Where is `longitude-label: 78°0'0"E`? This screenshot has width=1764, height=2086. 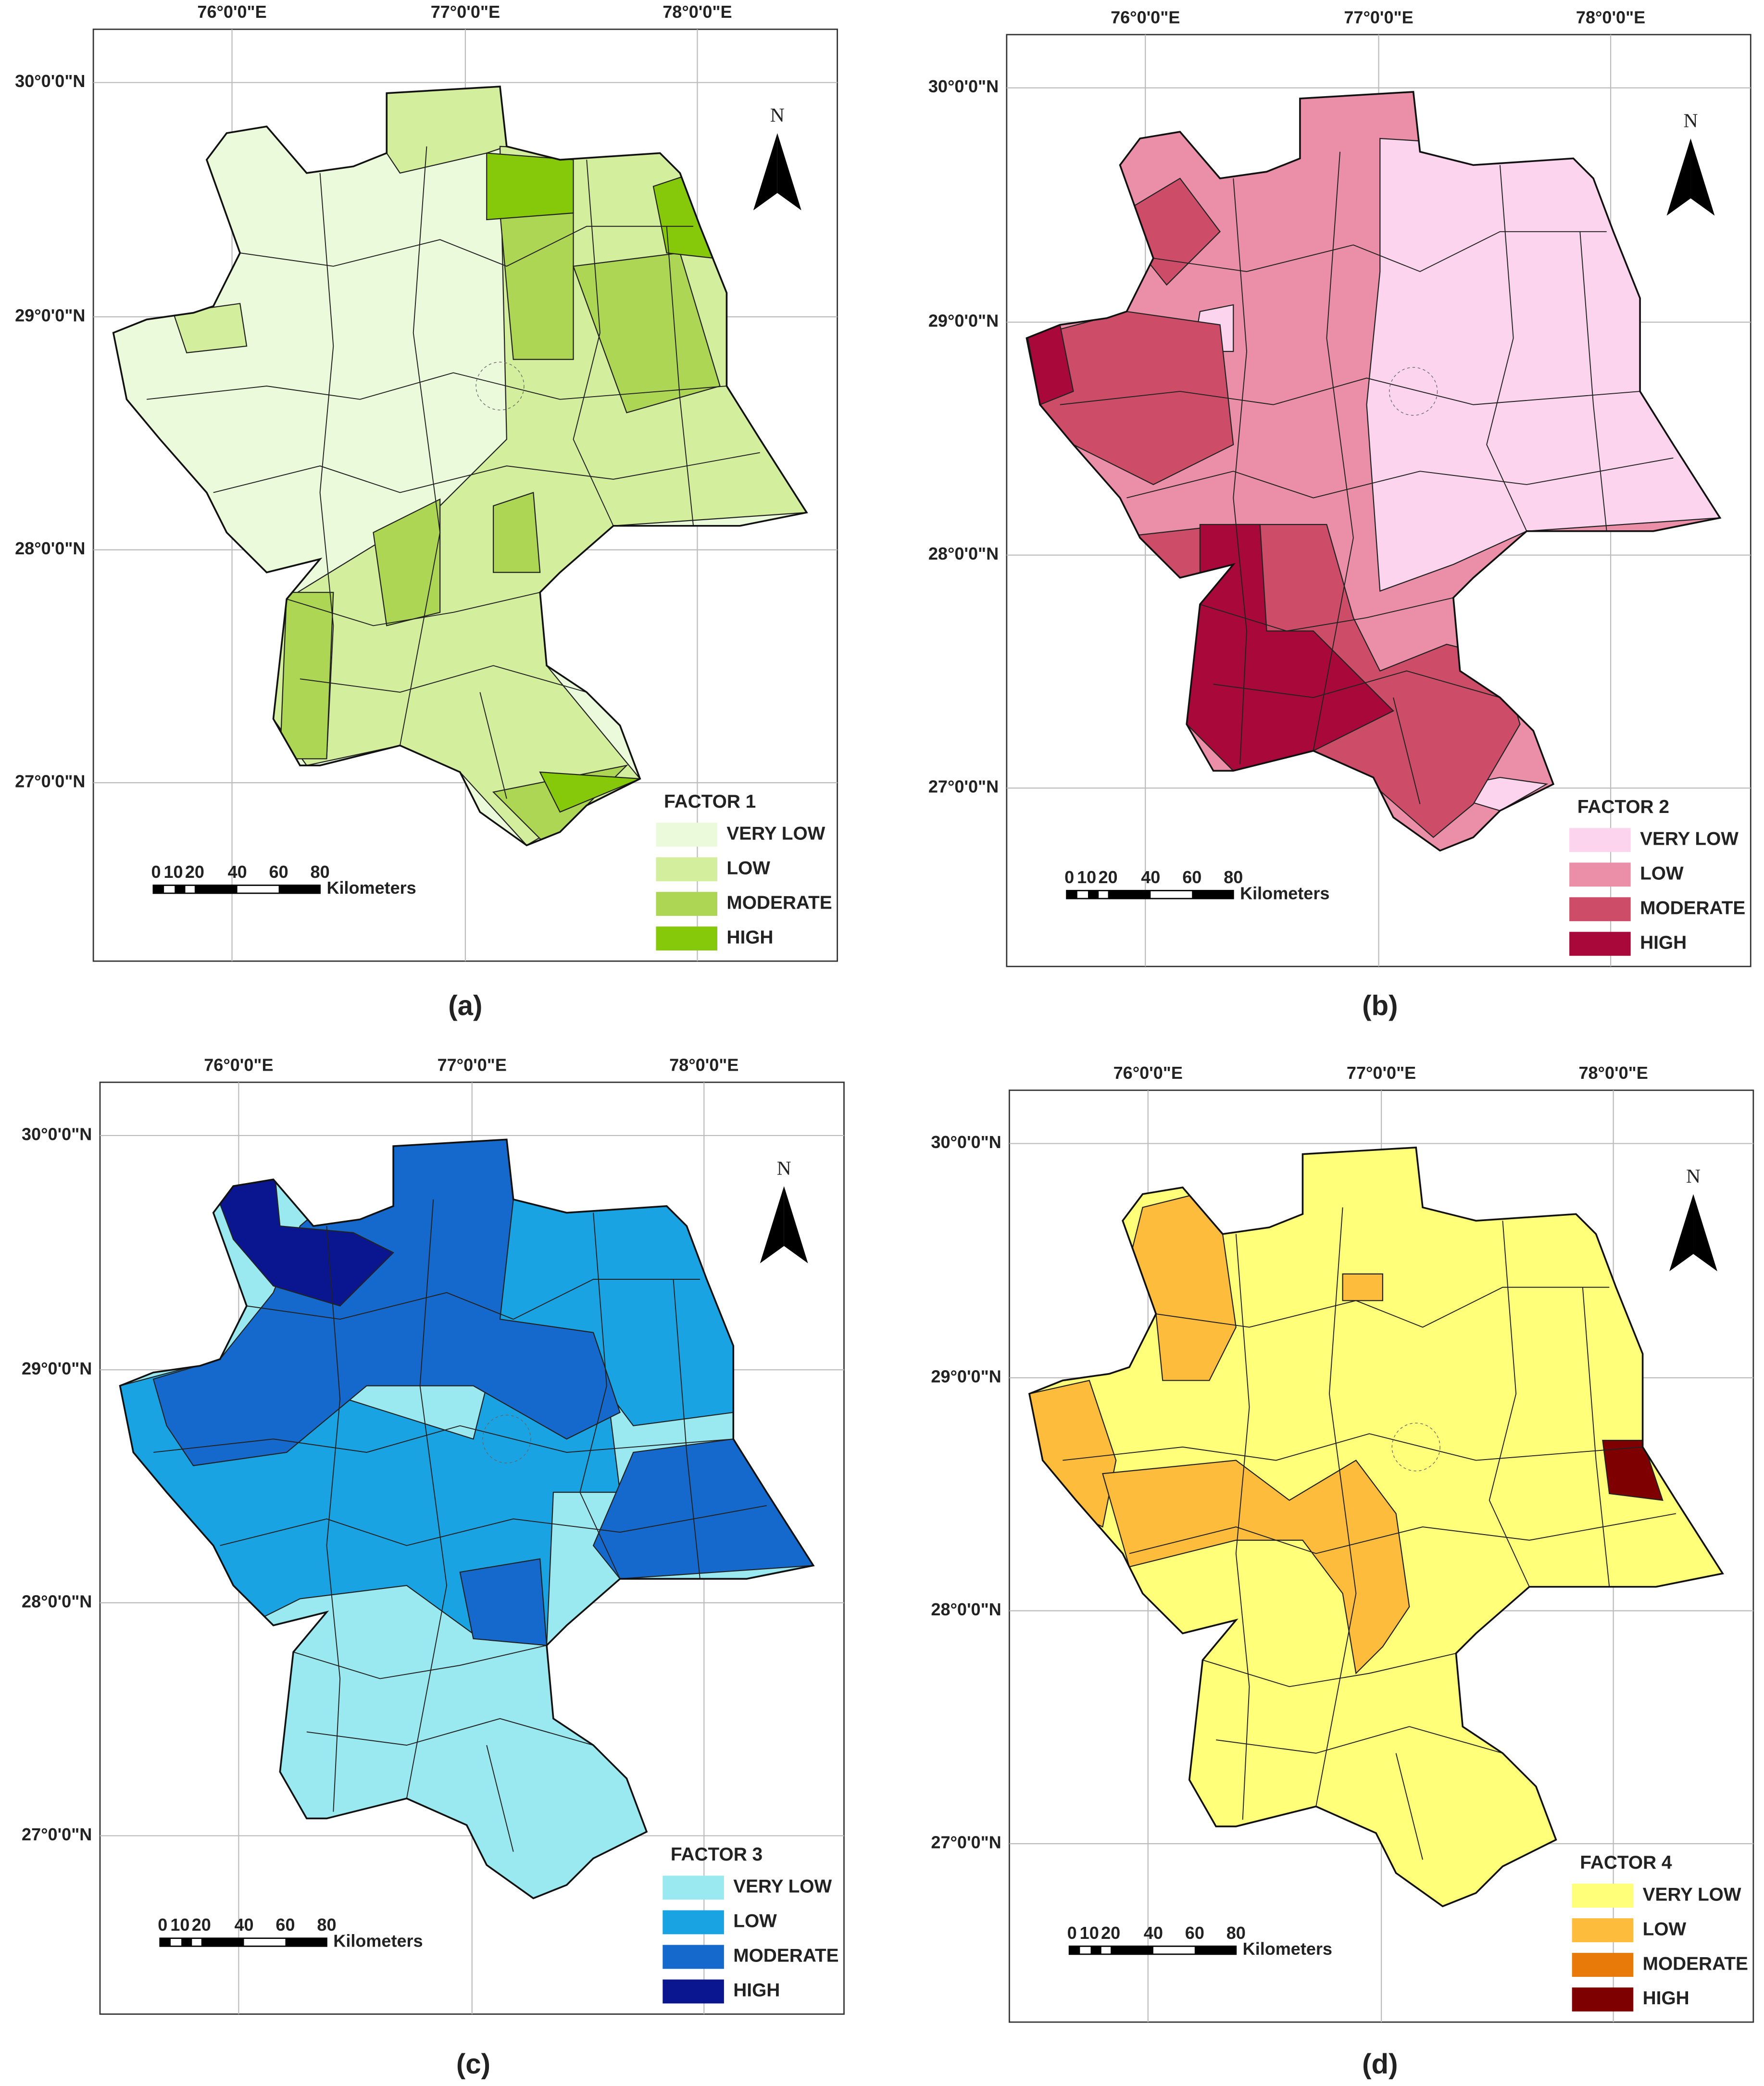
longitude-label: 78°0'0"E is located at coordinates (703, 1064).